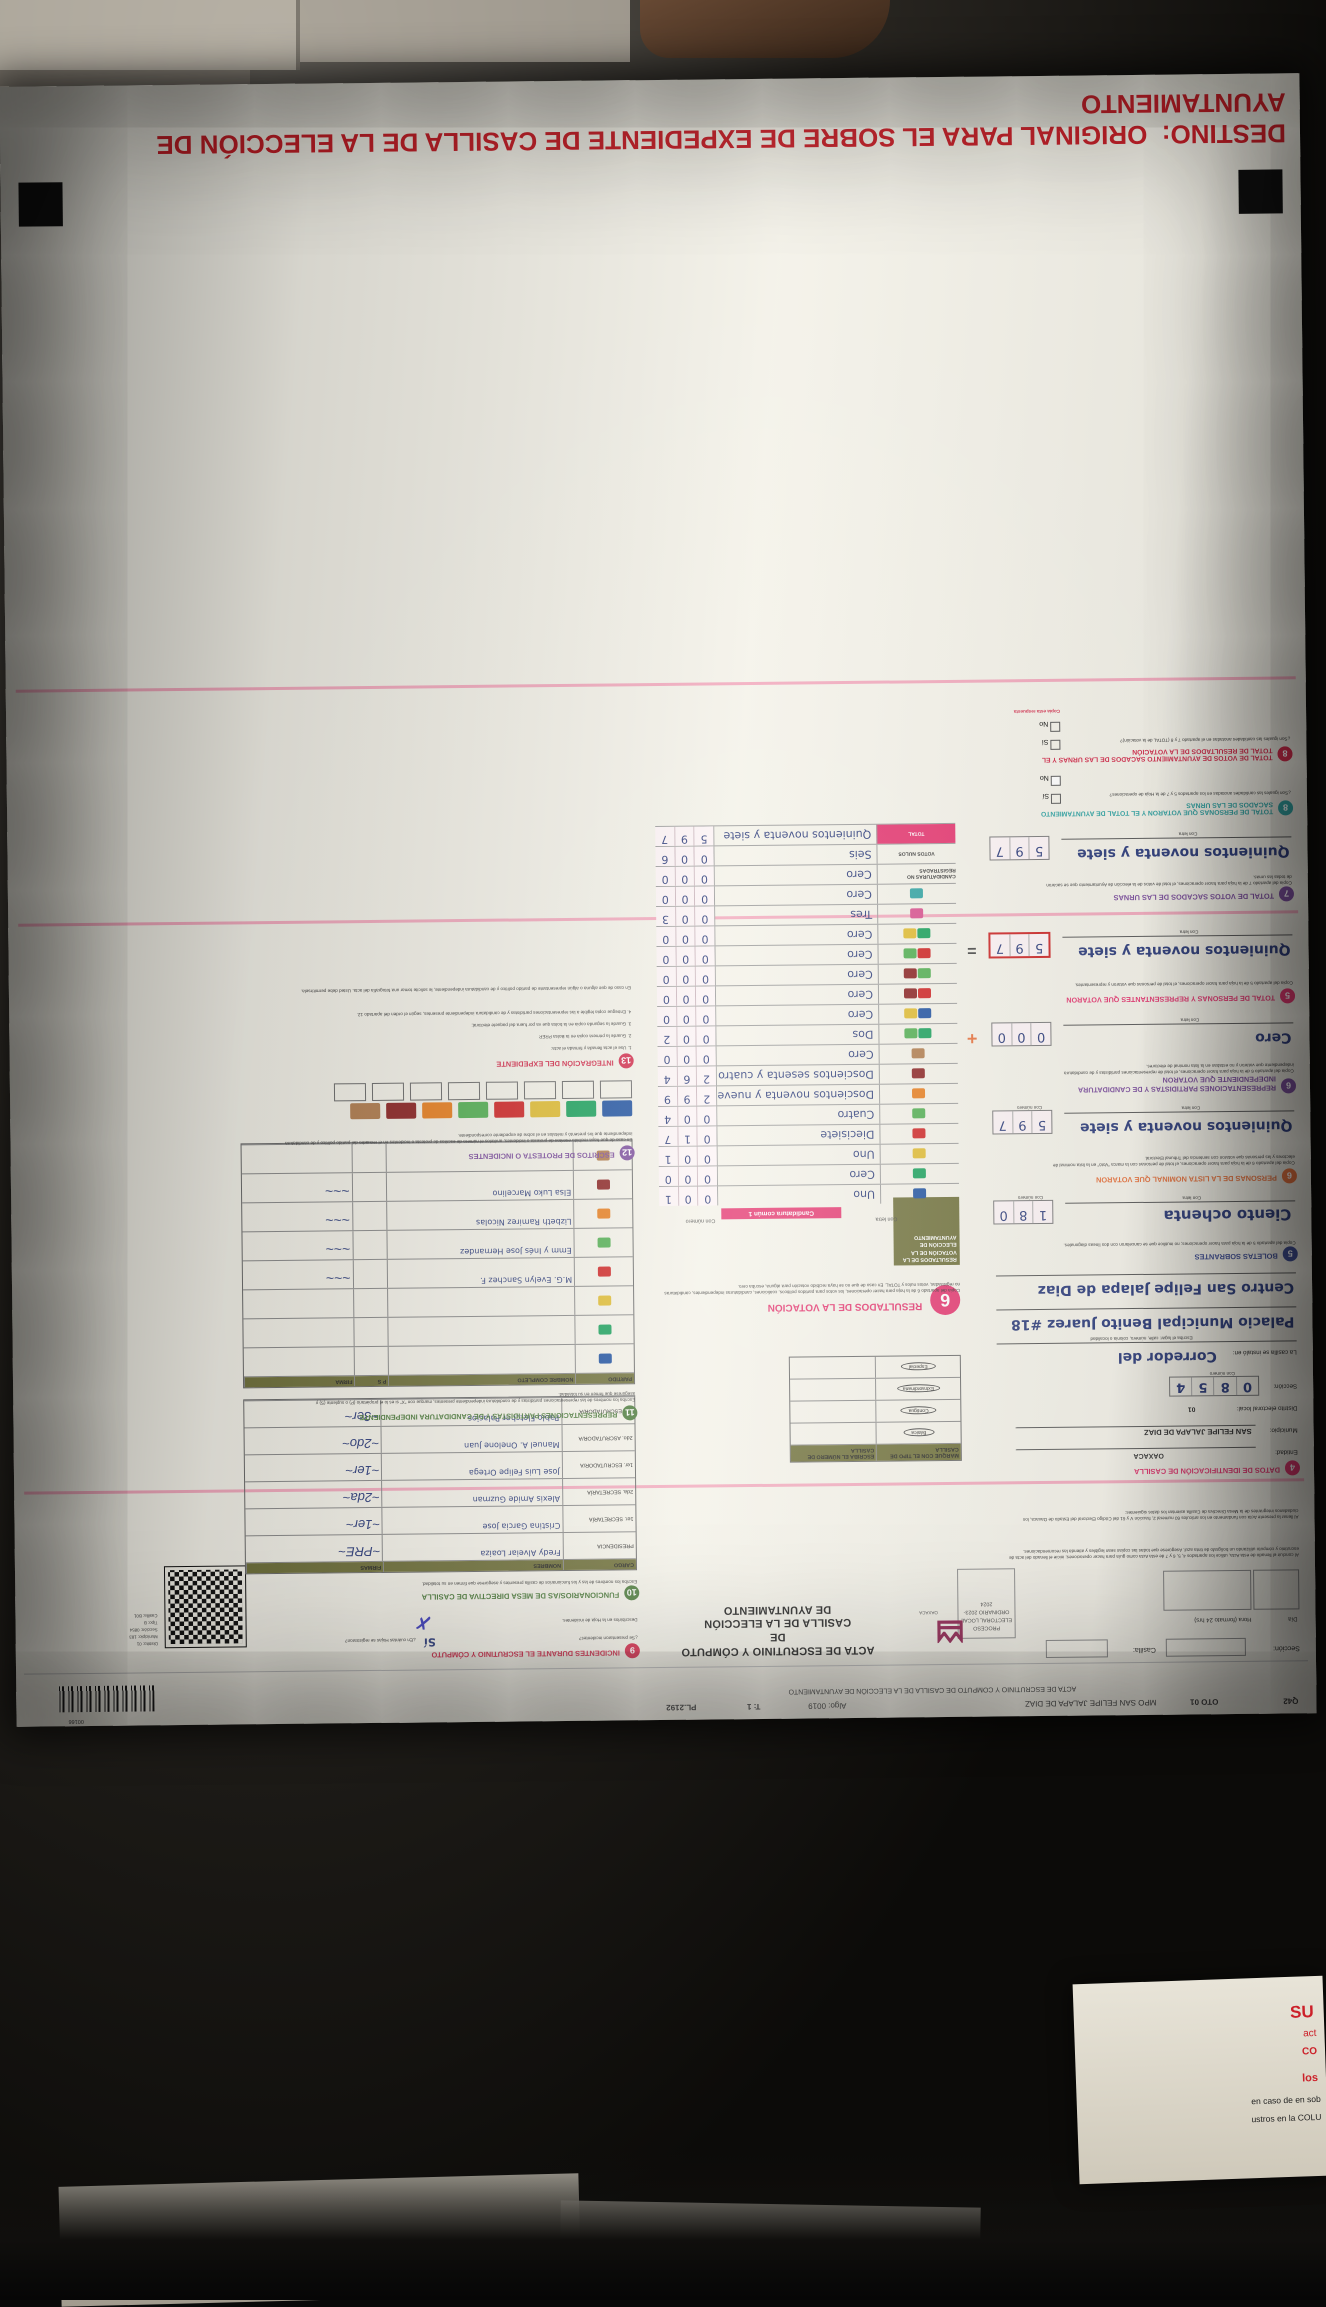 This screenshot has height=2307, width=1326. I want to click on si-checkbox-8b, so click(1055, 744).